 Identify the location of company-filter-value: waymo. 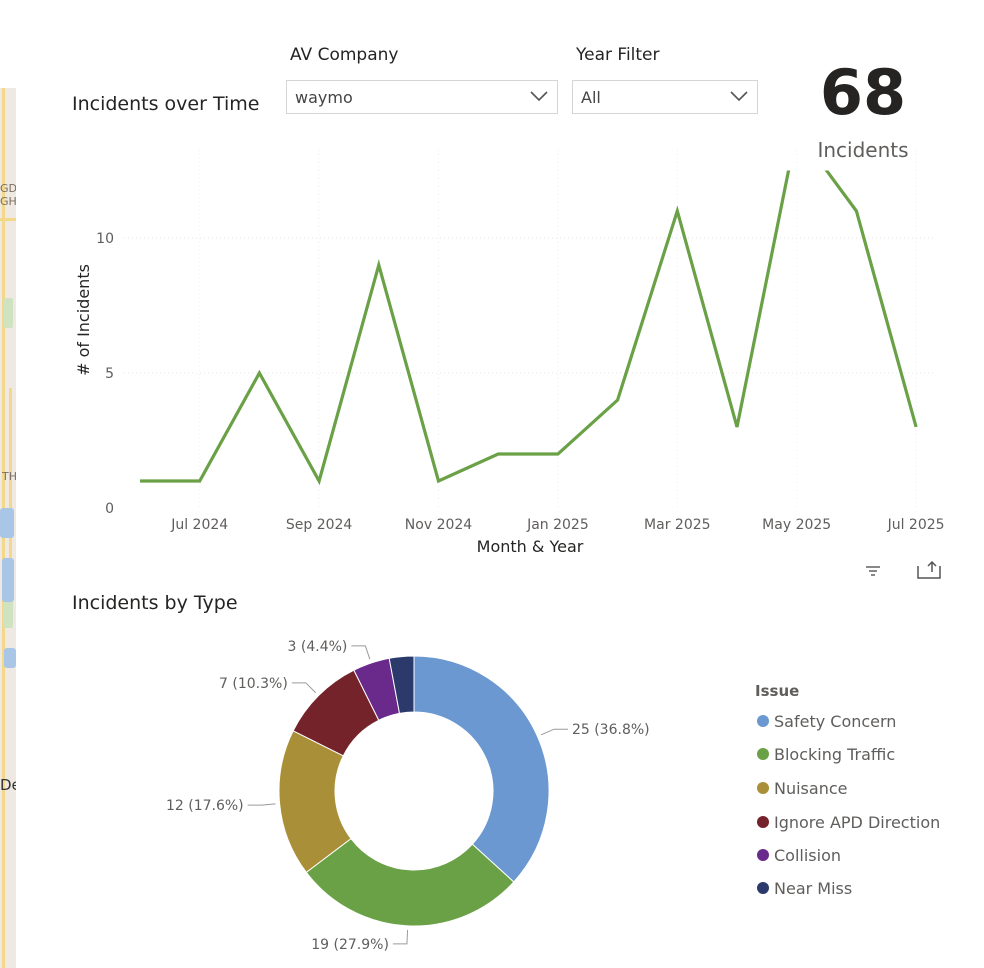
(324, 97).